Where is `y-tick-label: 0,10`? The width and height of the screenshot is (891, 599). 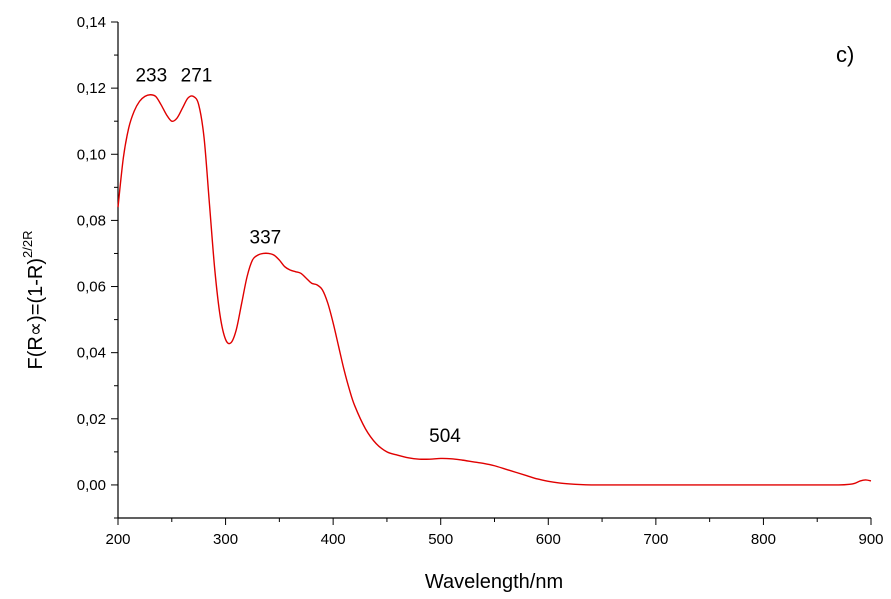 y-tick-label: 0,10 is located at coordinates (91, 154).